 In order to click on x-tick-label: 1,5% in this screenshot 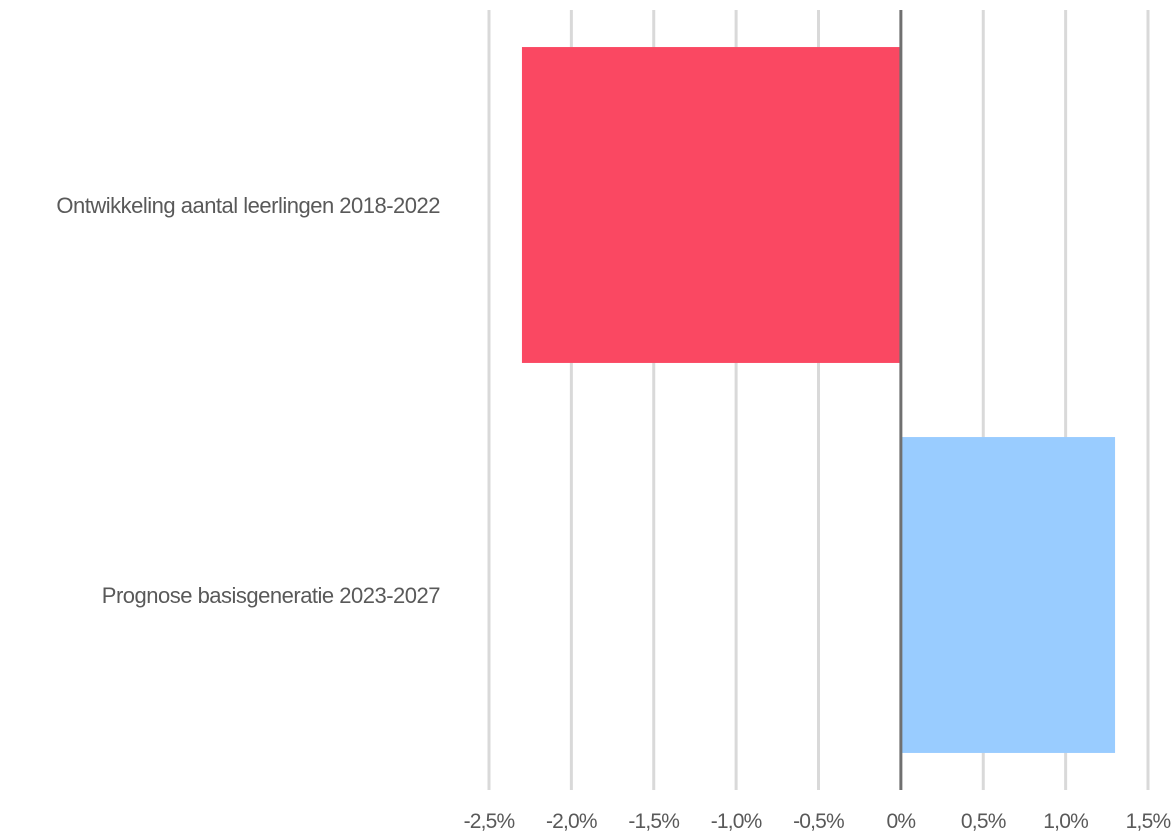, I will do `click(1148, 821)`.